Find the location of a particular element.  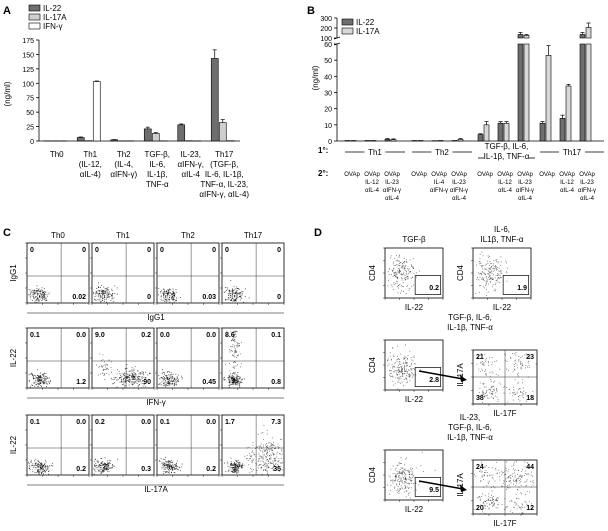

secondary-condition-label: OVAp is located at coordinates (392, 175).